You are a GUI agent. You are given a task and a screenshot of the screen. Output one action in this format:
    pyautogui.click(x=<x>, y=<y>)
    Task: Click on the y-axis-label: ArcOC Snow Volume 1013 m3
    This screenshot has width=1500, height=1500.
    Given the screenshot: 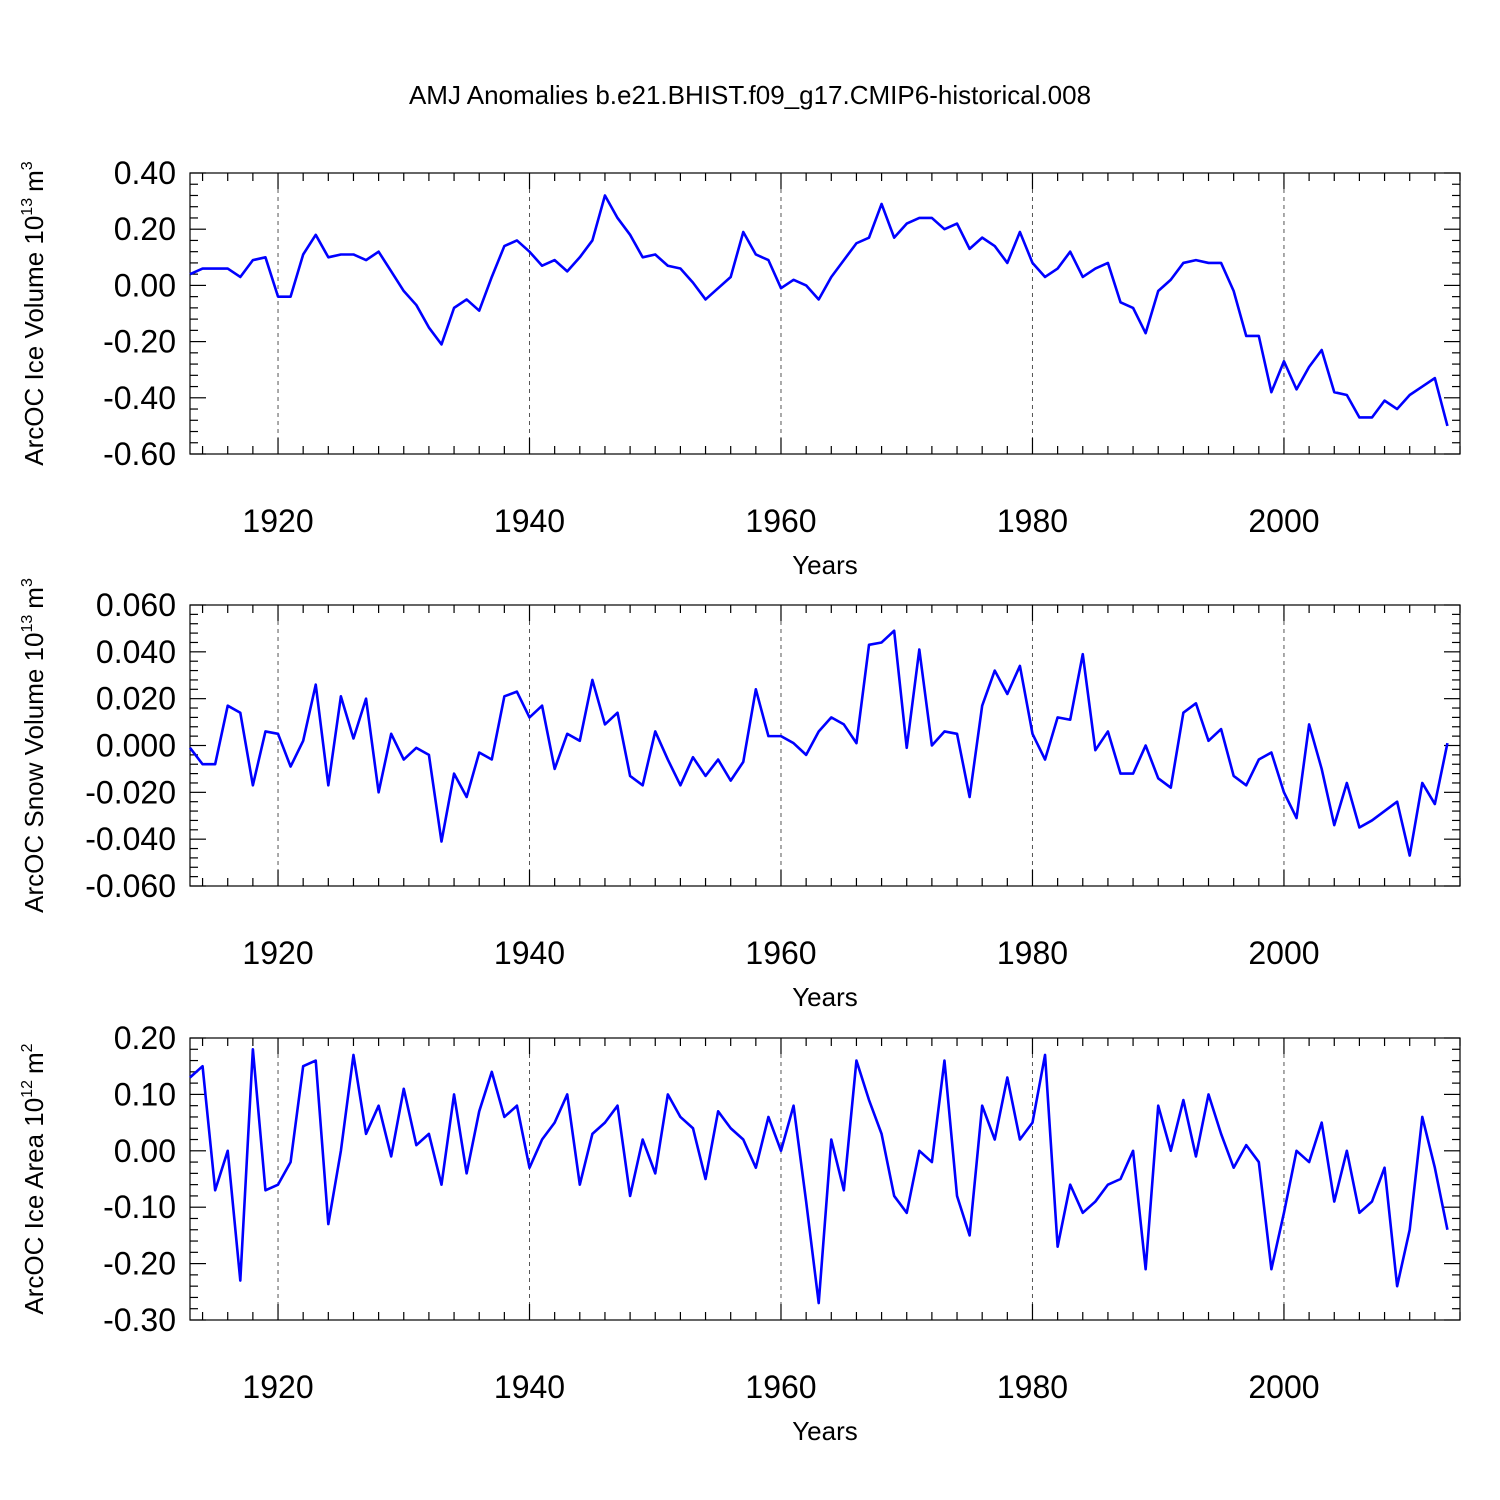 What is the action you would take?
    pyautogui.click(x=34, y=745)
    